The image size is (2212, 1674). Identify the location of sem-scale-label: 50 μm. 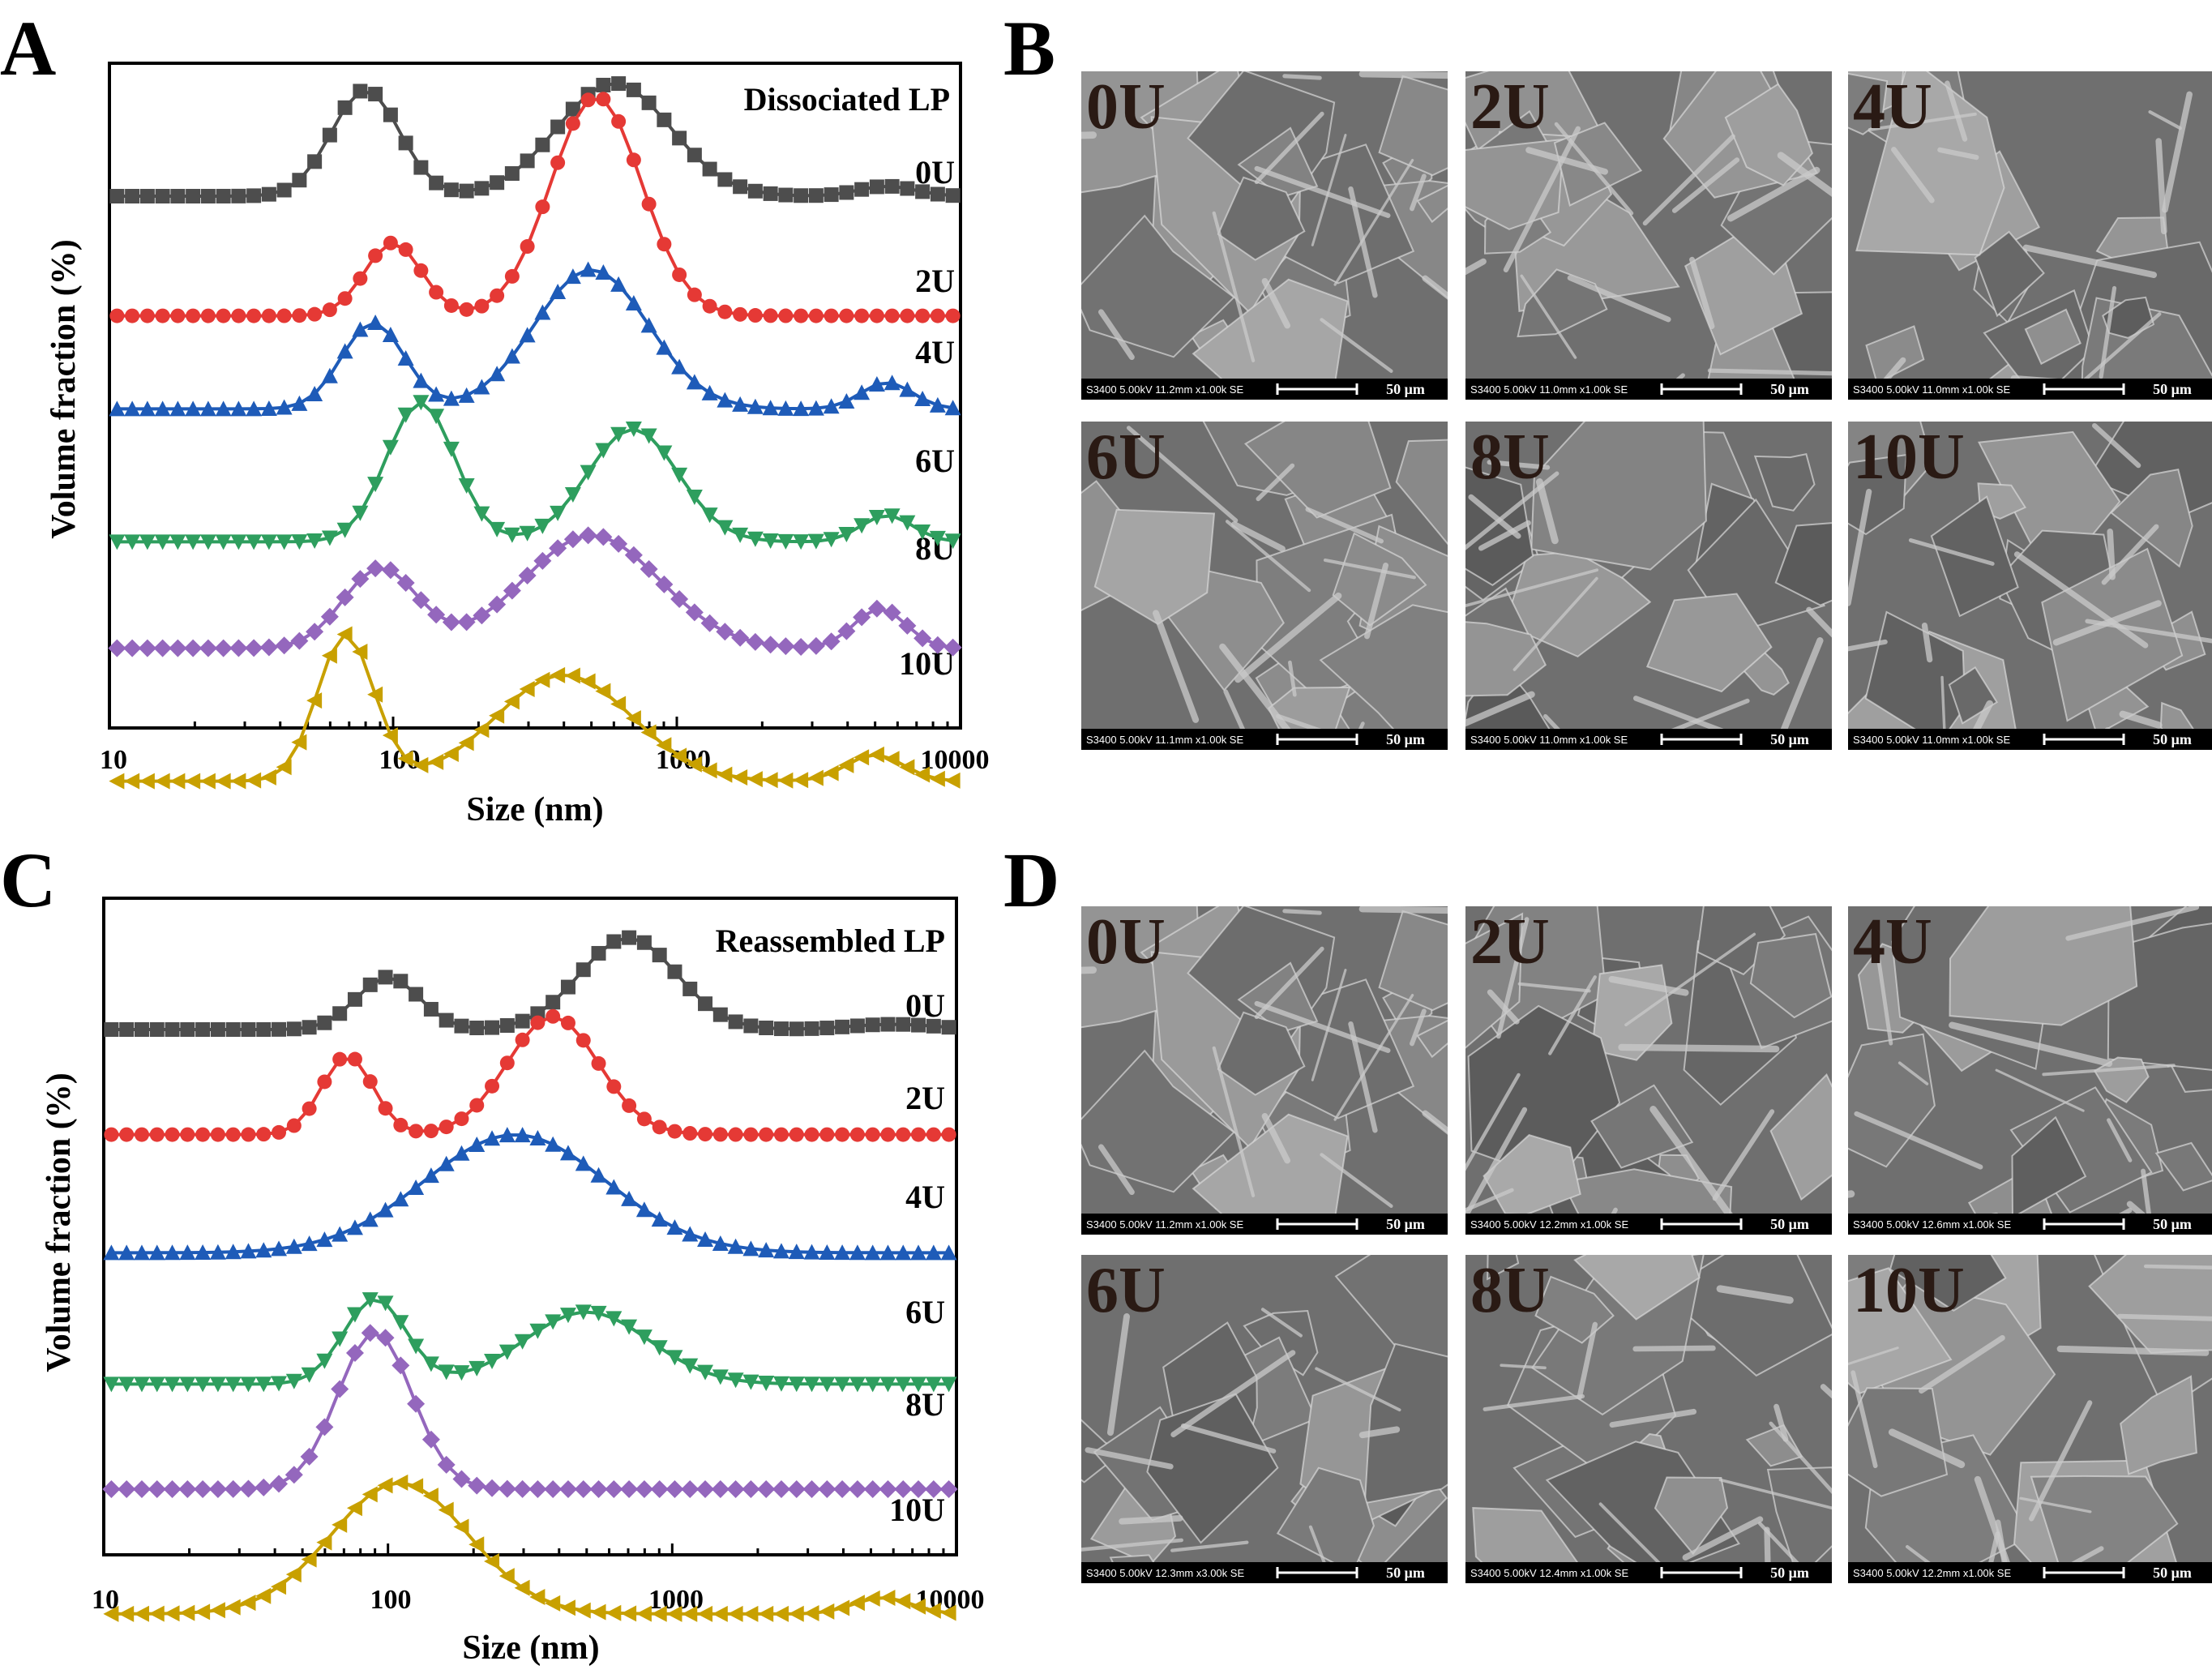
(1405, 739).